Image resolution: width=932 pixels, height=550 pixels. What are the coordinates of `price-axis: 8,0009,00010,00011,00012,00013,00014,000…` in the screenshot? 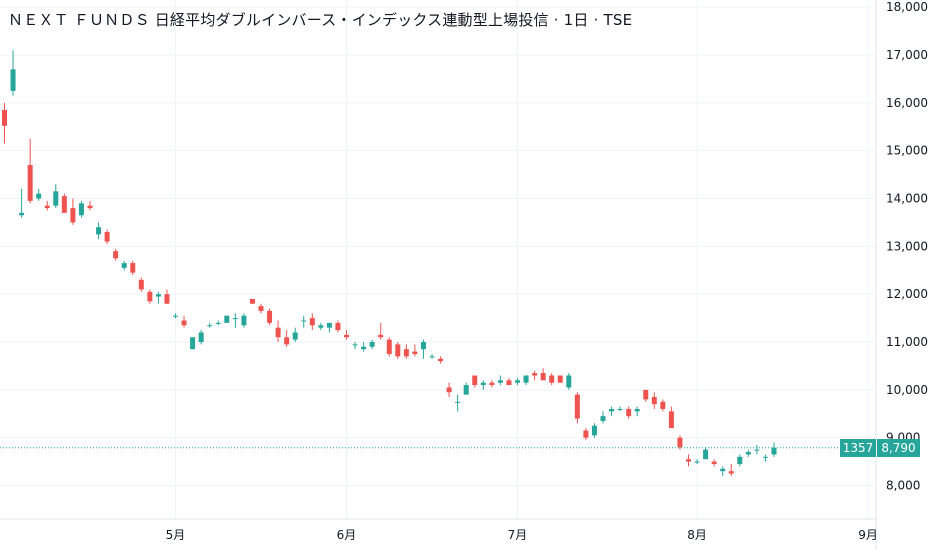 It's located at (907, 246).